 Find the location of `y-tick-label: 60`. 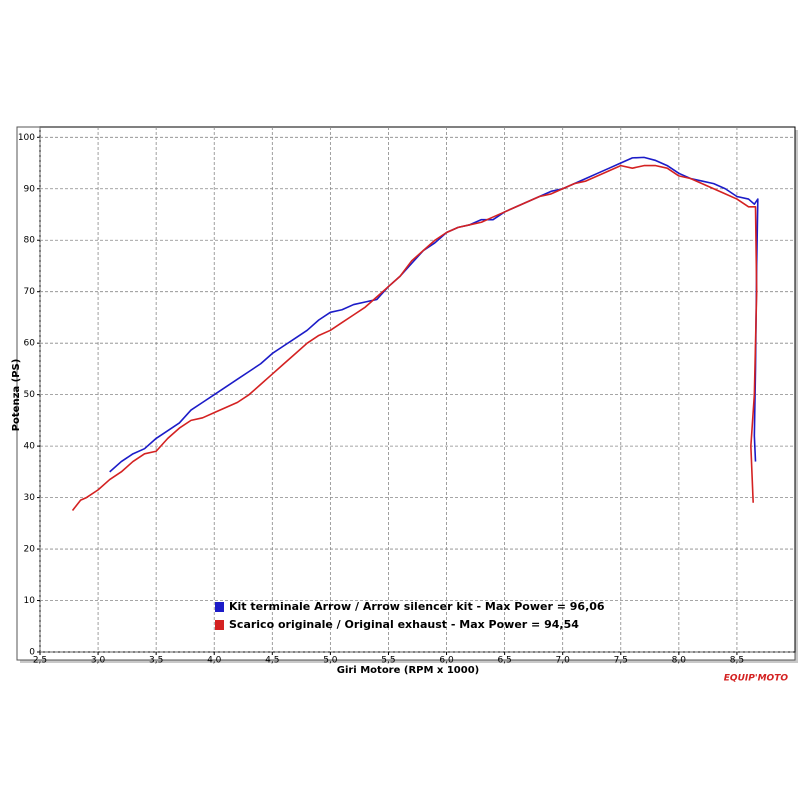

y-tick-label: 60 is located at coordinates (30, 344).